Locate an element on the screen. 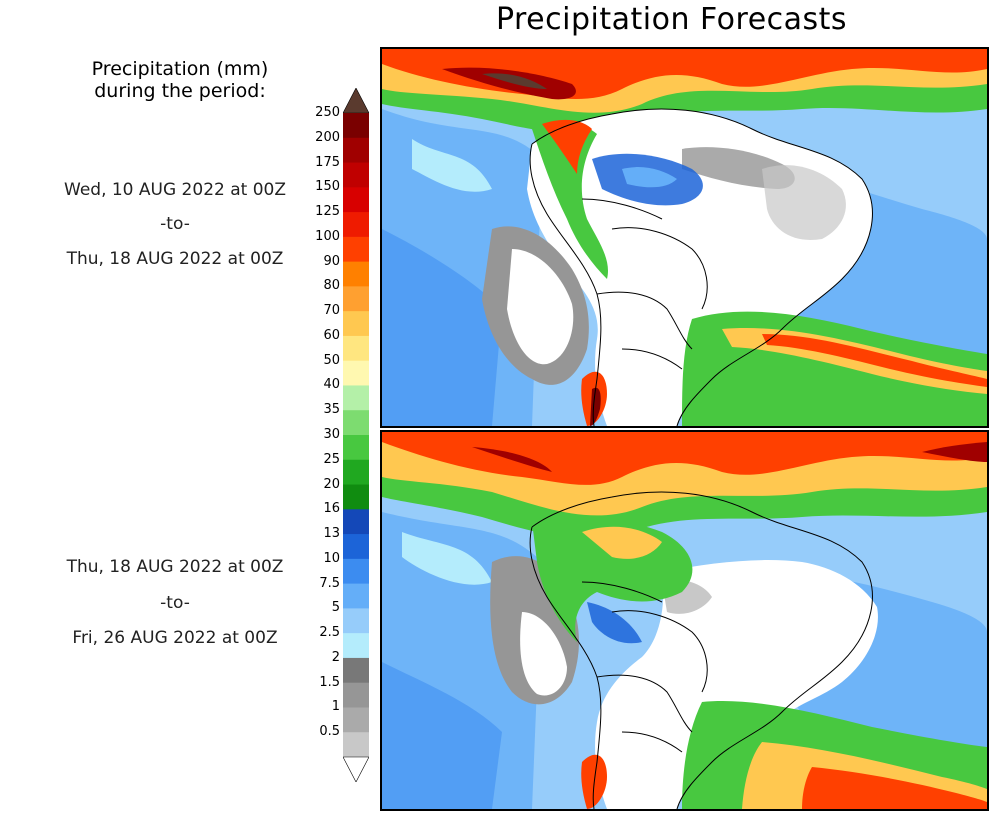 The image size is (993, 815). period1-start: Wed, 10 AUG 2022 at 00Z is located at coordinates (175, 190).